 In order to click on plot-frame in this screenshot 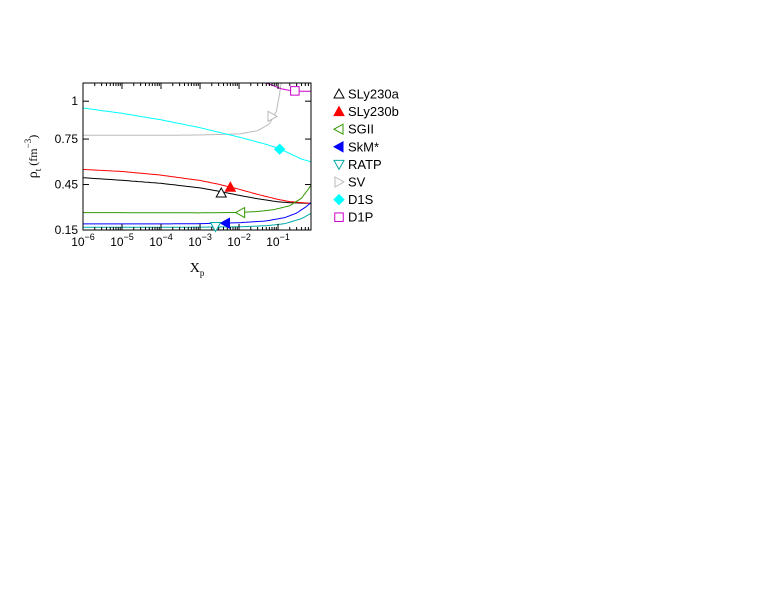, I will do `click(197, 156)`.